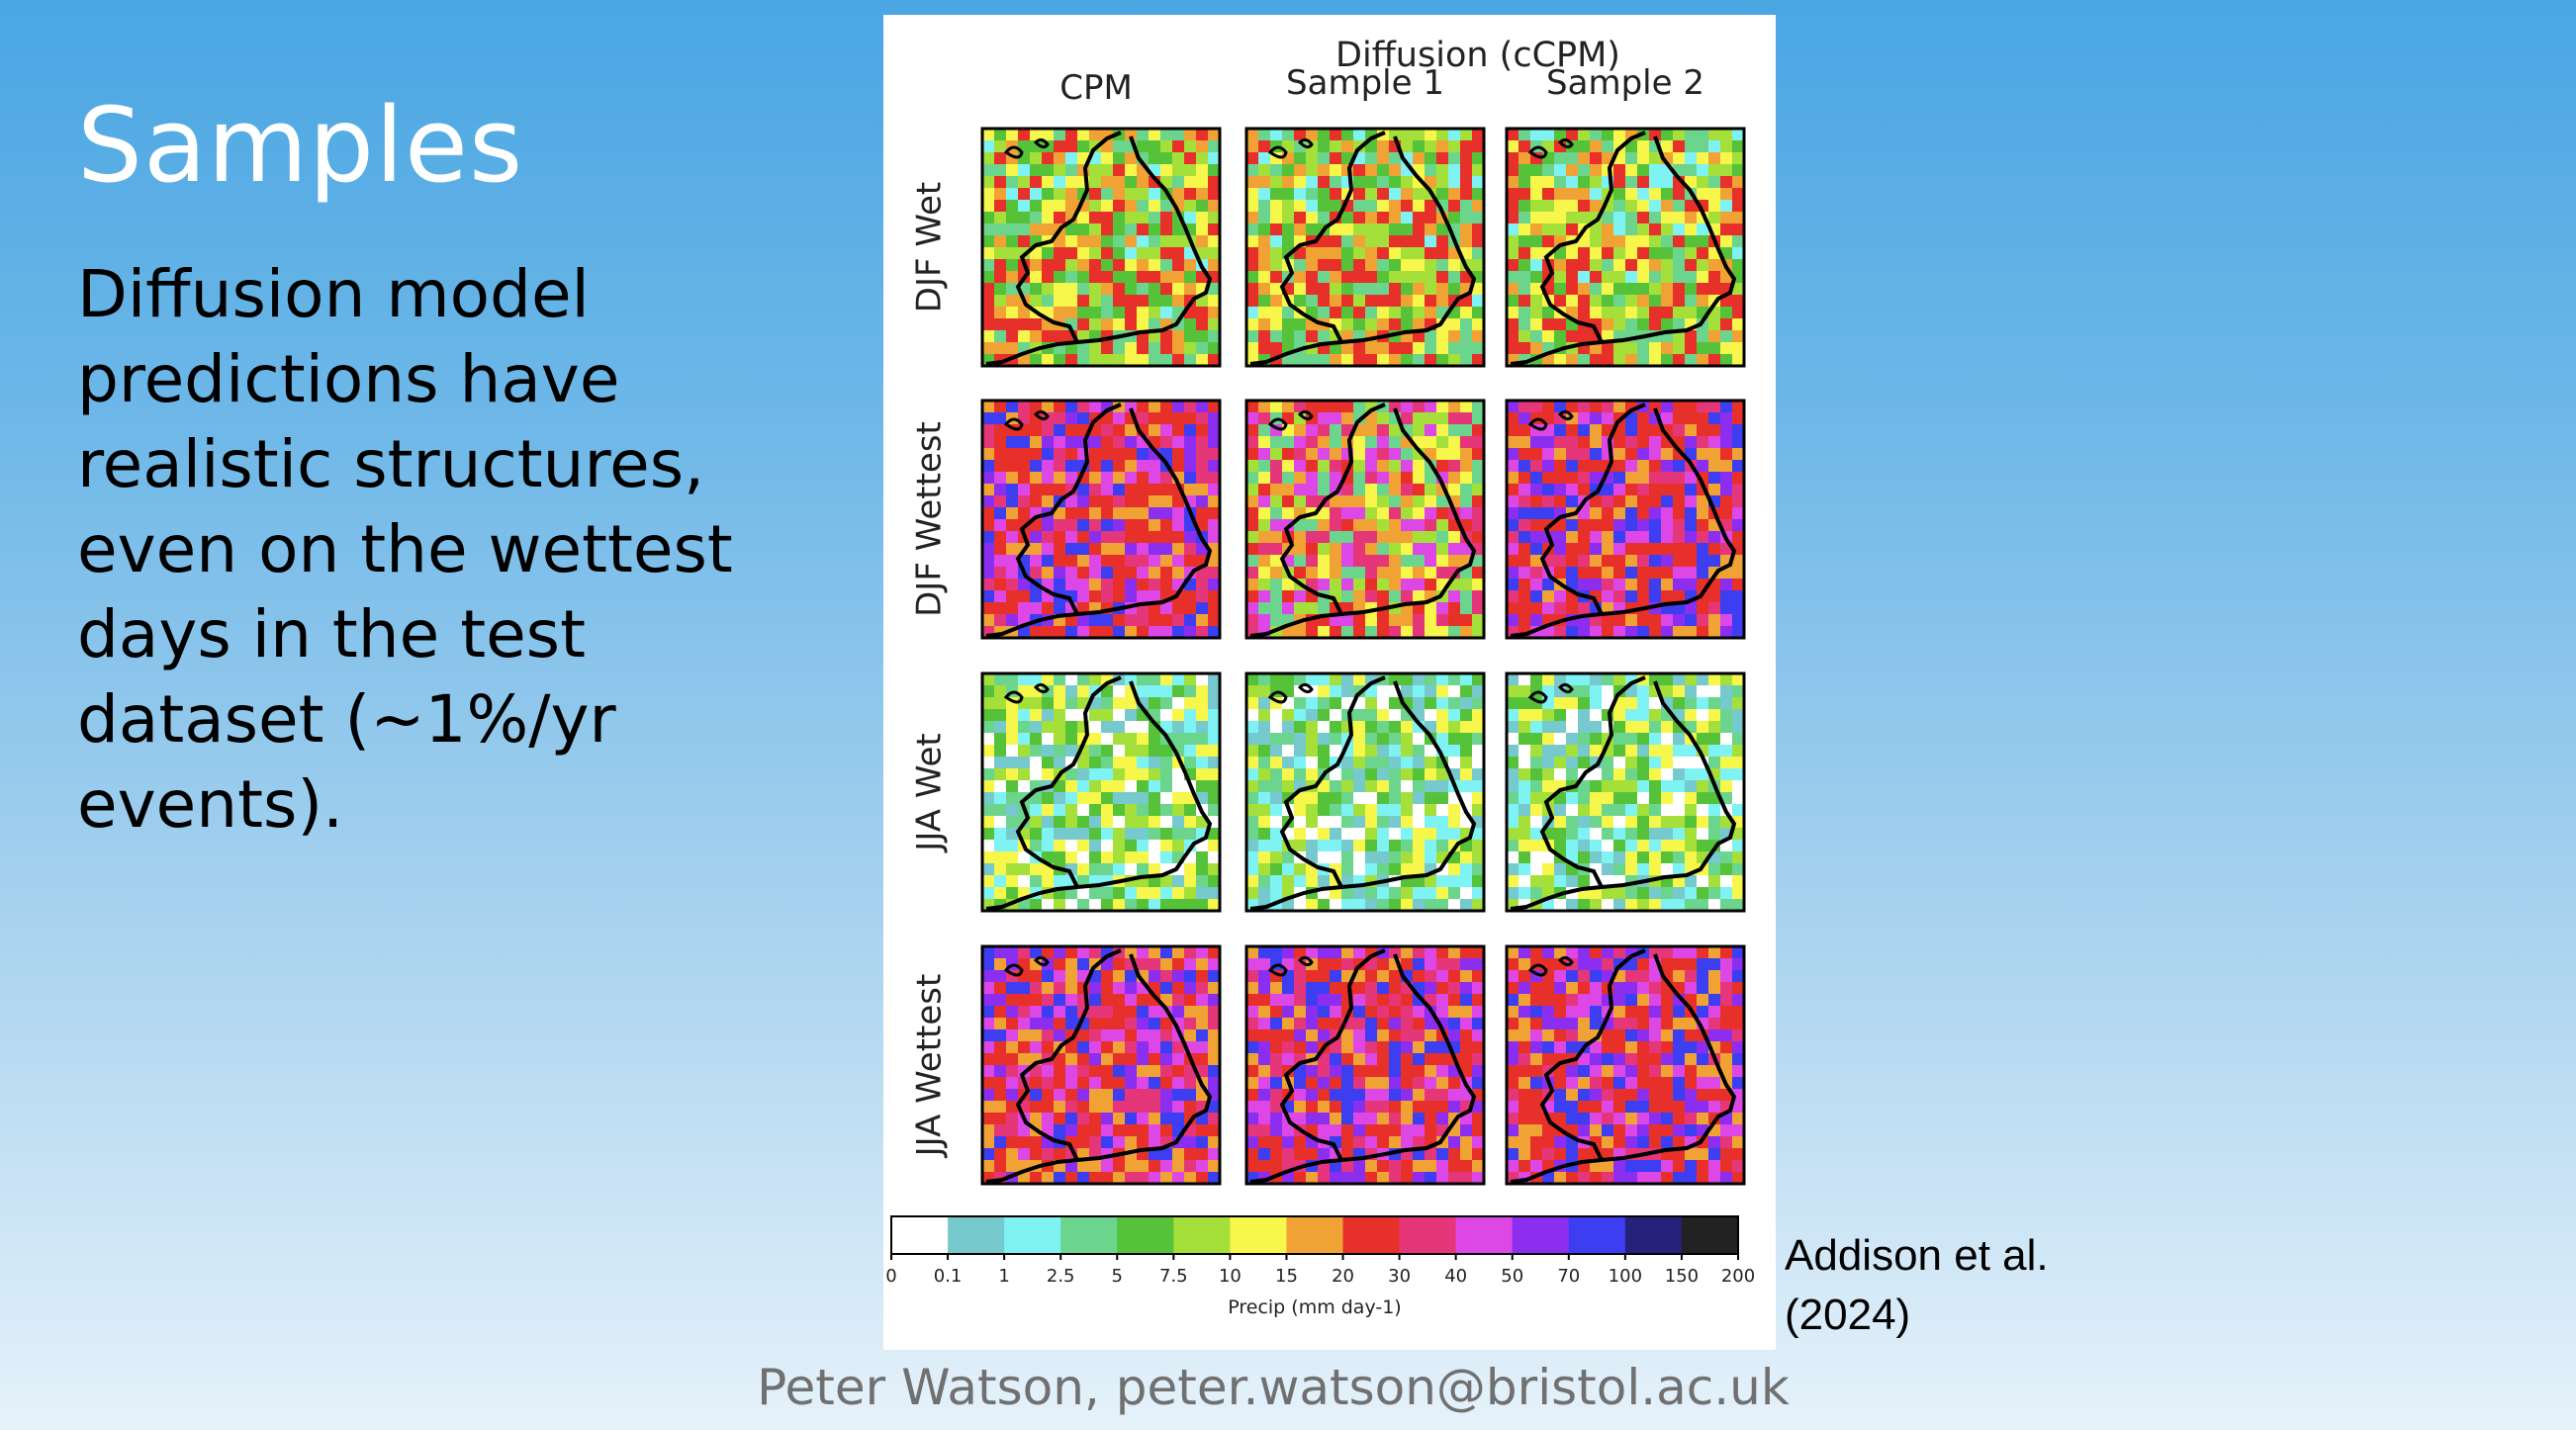 Image resolution: width=2576 pixels, height=1430 pixels. Describe the element at coordinates (1626, 247) in the screenshot. I see `map-panel` at that location.